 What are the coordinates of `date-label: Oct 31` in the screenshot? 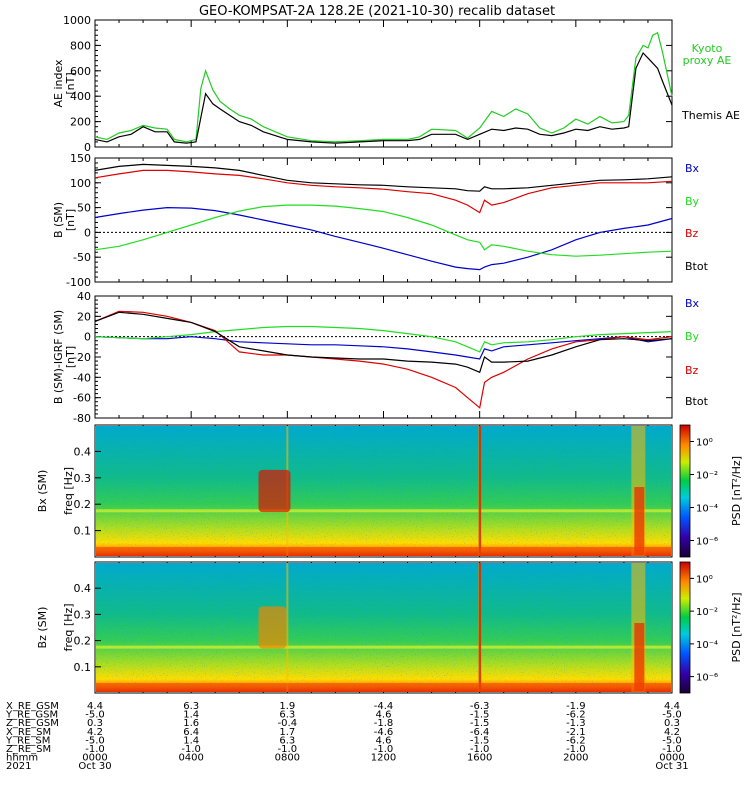 It's located at (671, 766).